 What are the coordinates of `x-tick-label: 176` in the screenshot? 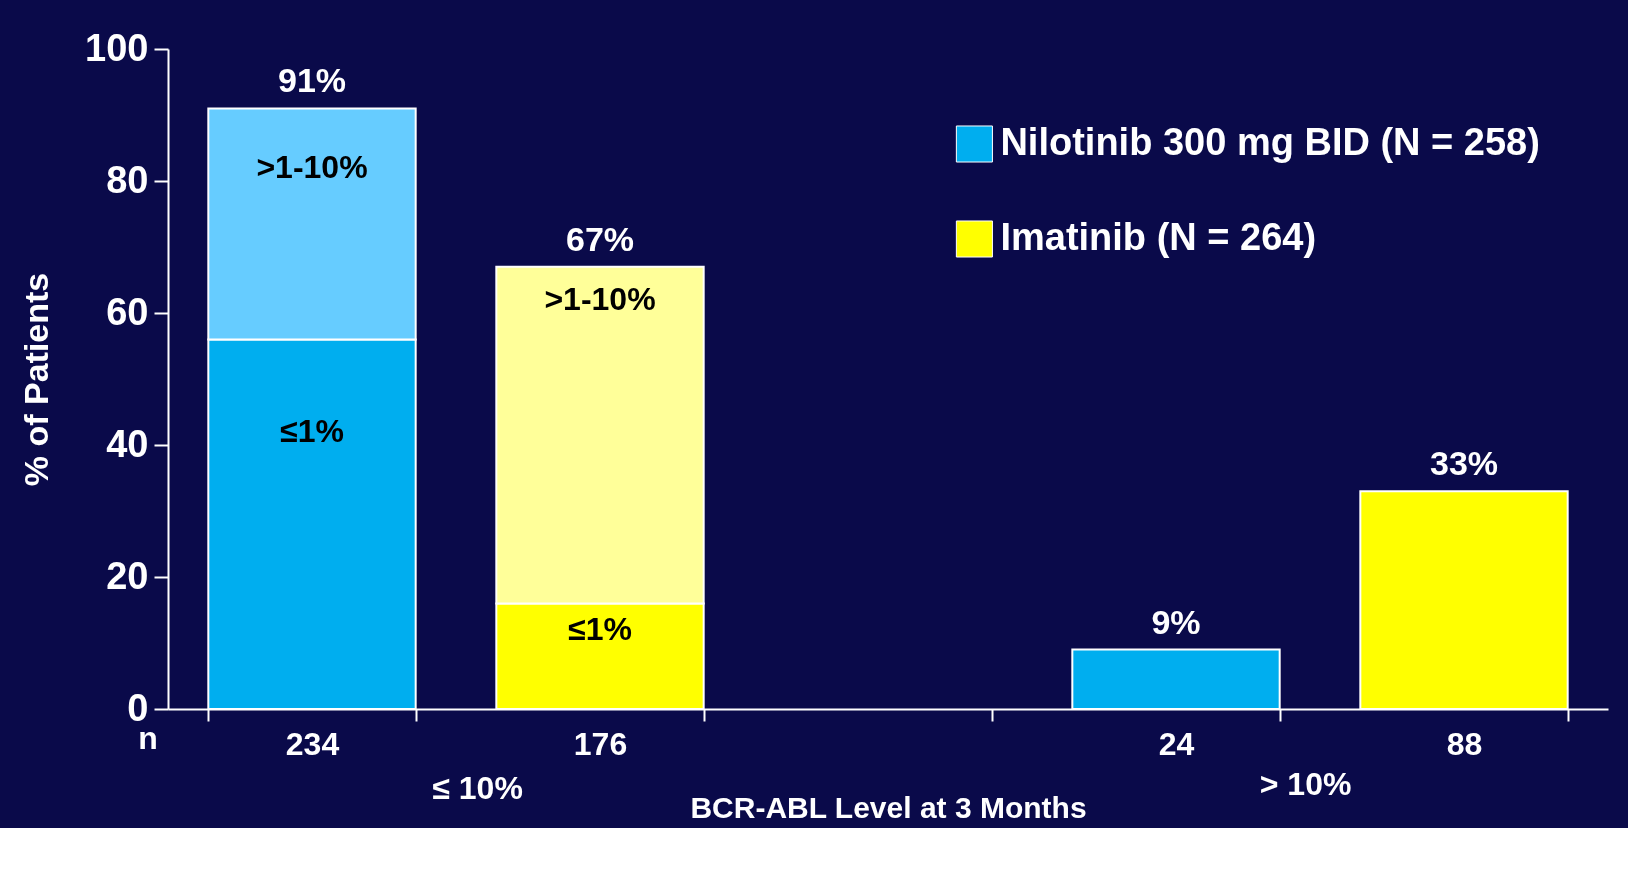 It's located at (600, 743).